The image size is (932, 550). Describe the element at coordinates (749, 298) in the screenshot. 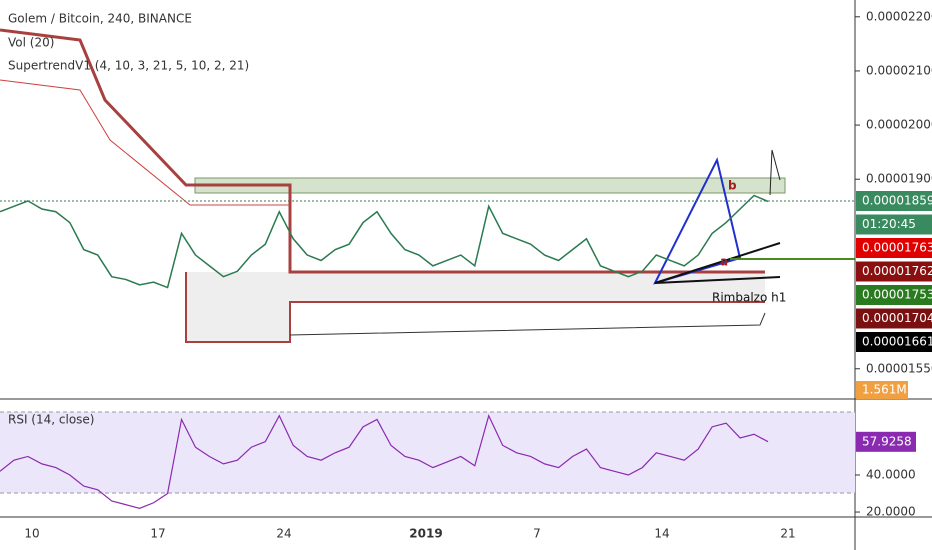

I see `annotation: Rimbalzo h1` at that location.